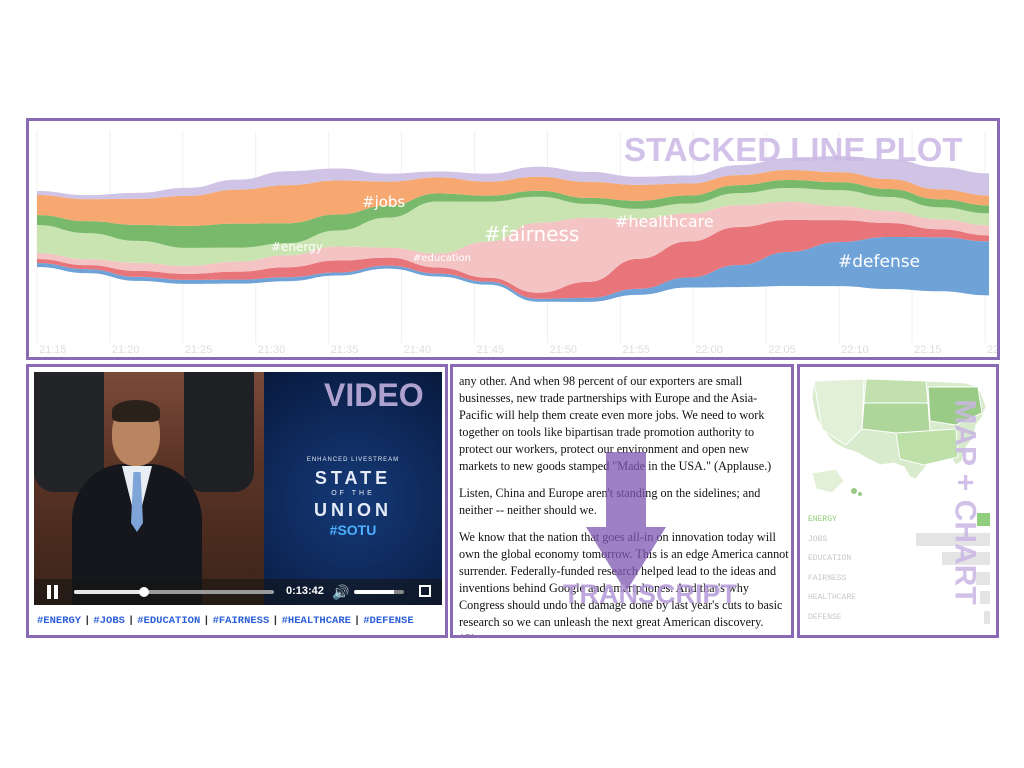 The width and height of the screenshot is (1024, 768). I want to click on map-hawaii-island, so click(860, 494).